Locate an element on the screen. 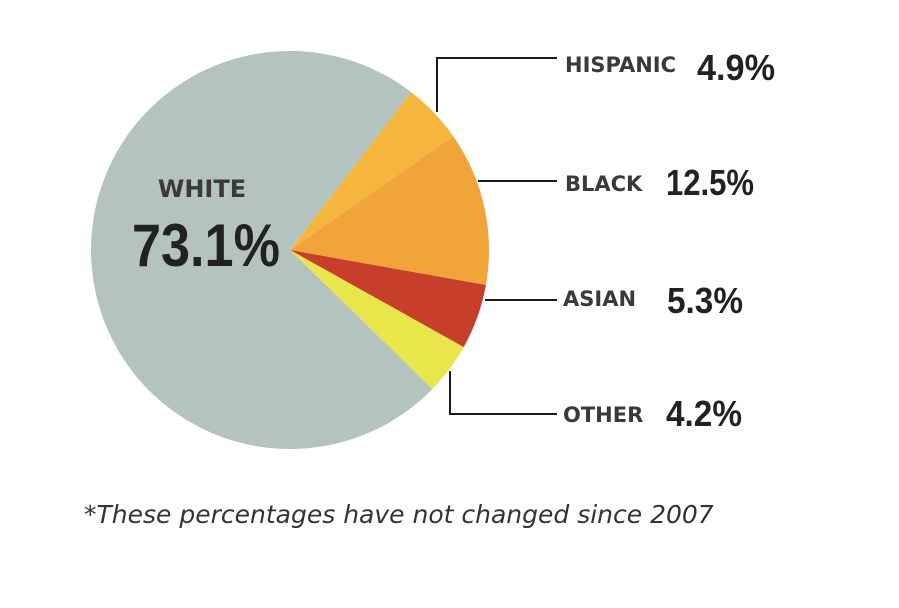  slice-value-white: 73.1% is located at coordinates (206, 245).